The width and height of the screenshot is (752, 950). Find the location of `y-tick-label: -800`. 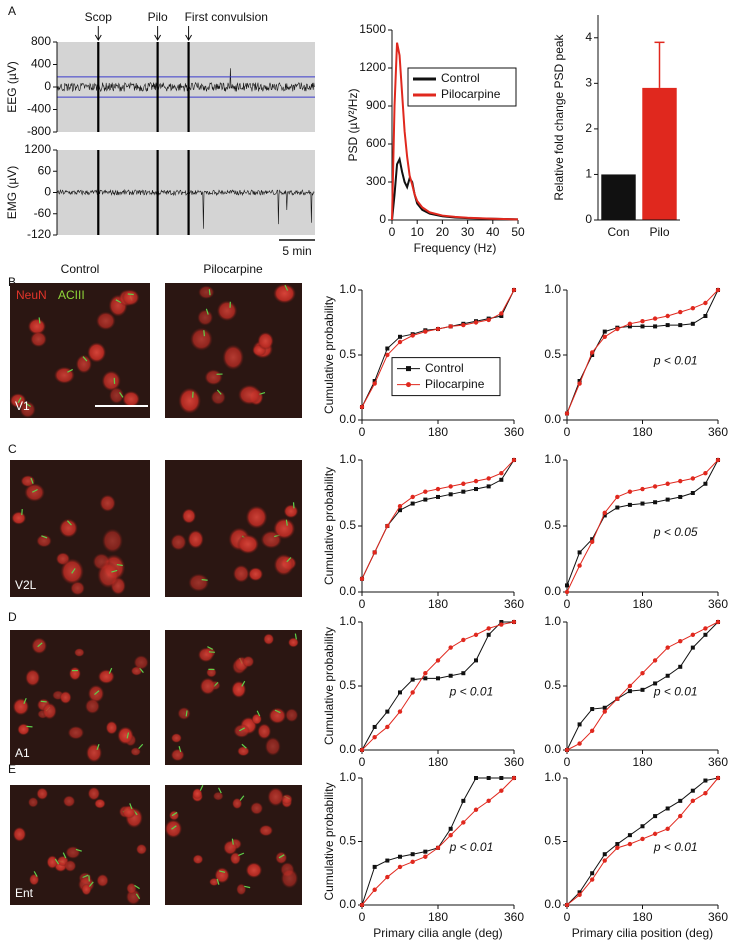

y-tick-label: -800 is located at coordinates (39, 131).